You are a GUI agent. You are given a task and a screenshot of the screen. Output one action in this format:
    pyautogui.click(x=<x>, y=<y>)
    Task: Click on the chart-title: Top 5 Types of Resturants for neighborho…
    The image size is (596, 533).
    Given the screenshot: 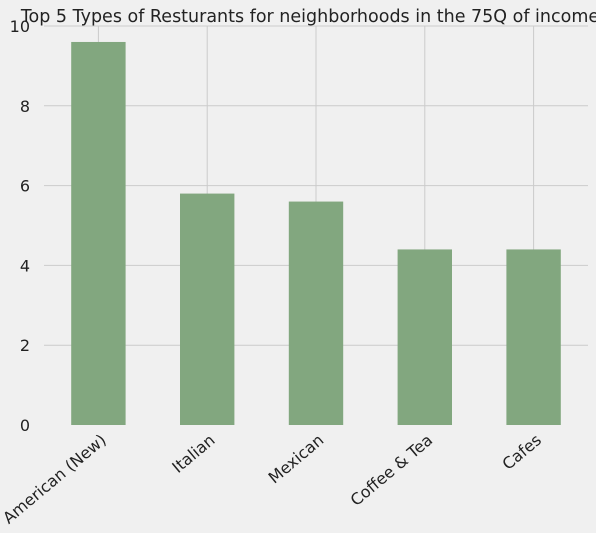 What is the action you would take?
    pyautogui.click(x=308, y=17)
    